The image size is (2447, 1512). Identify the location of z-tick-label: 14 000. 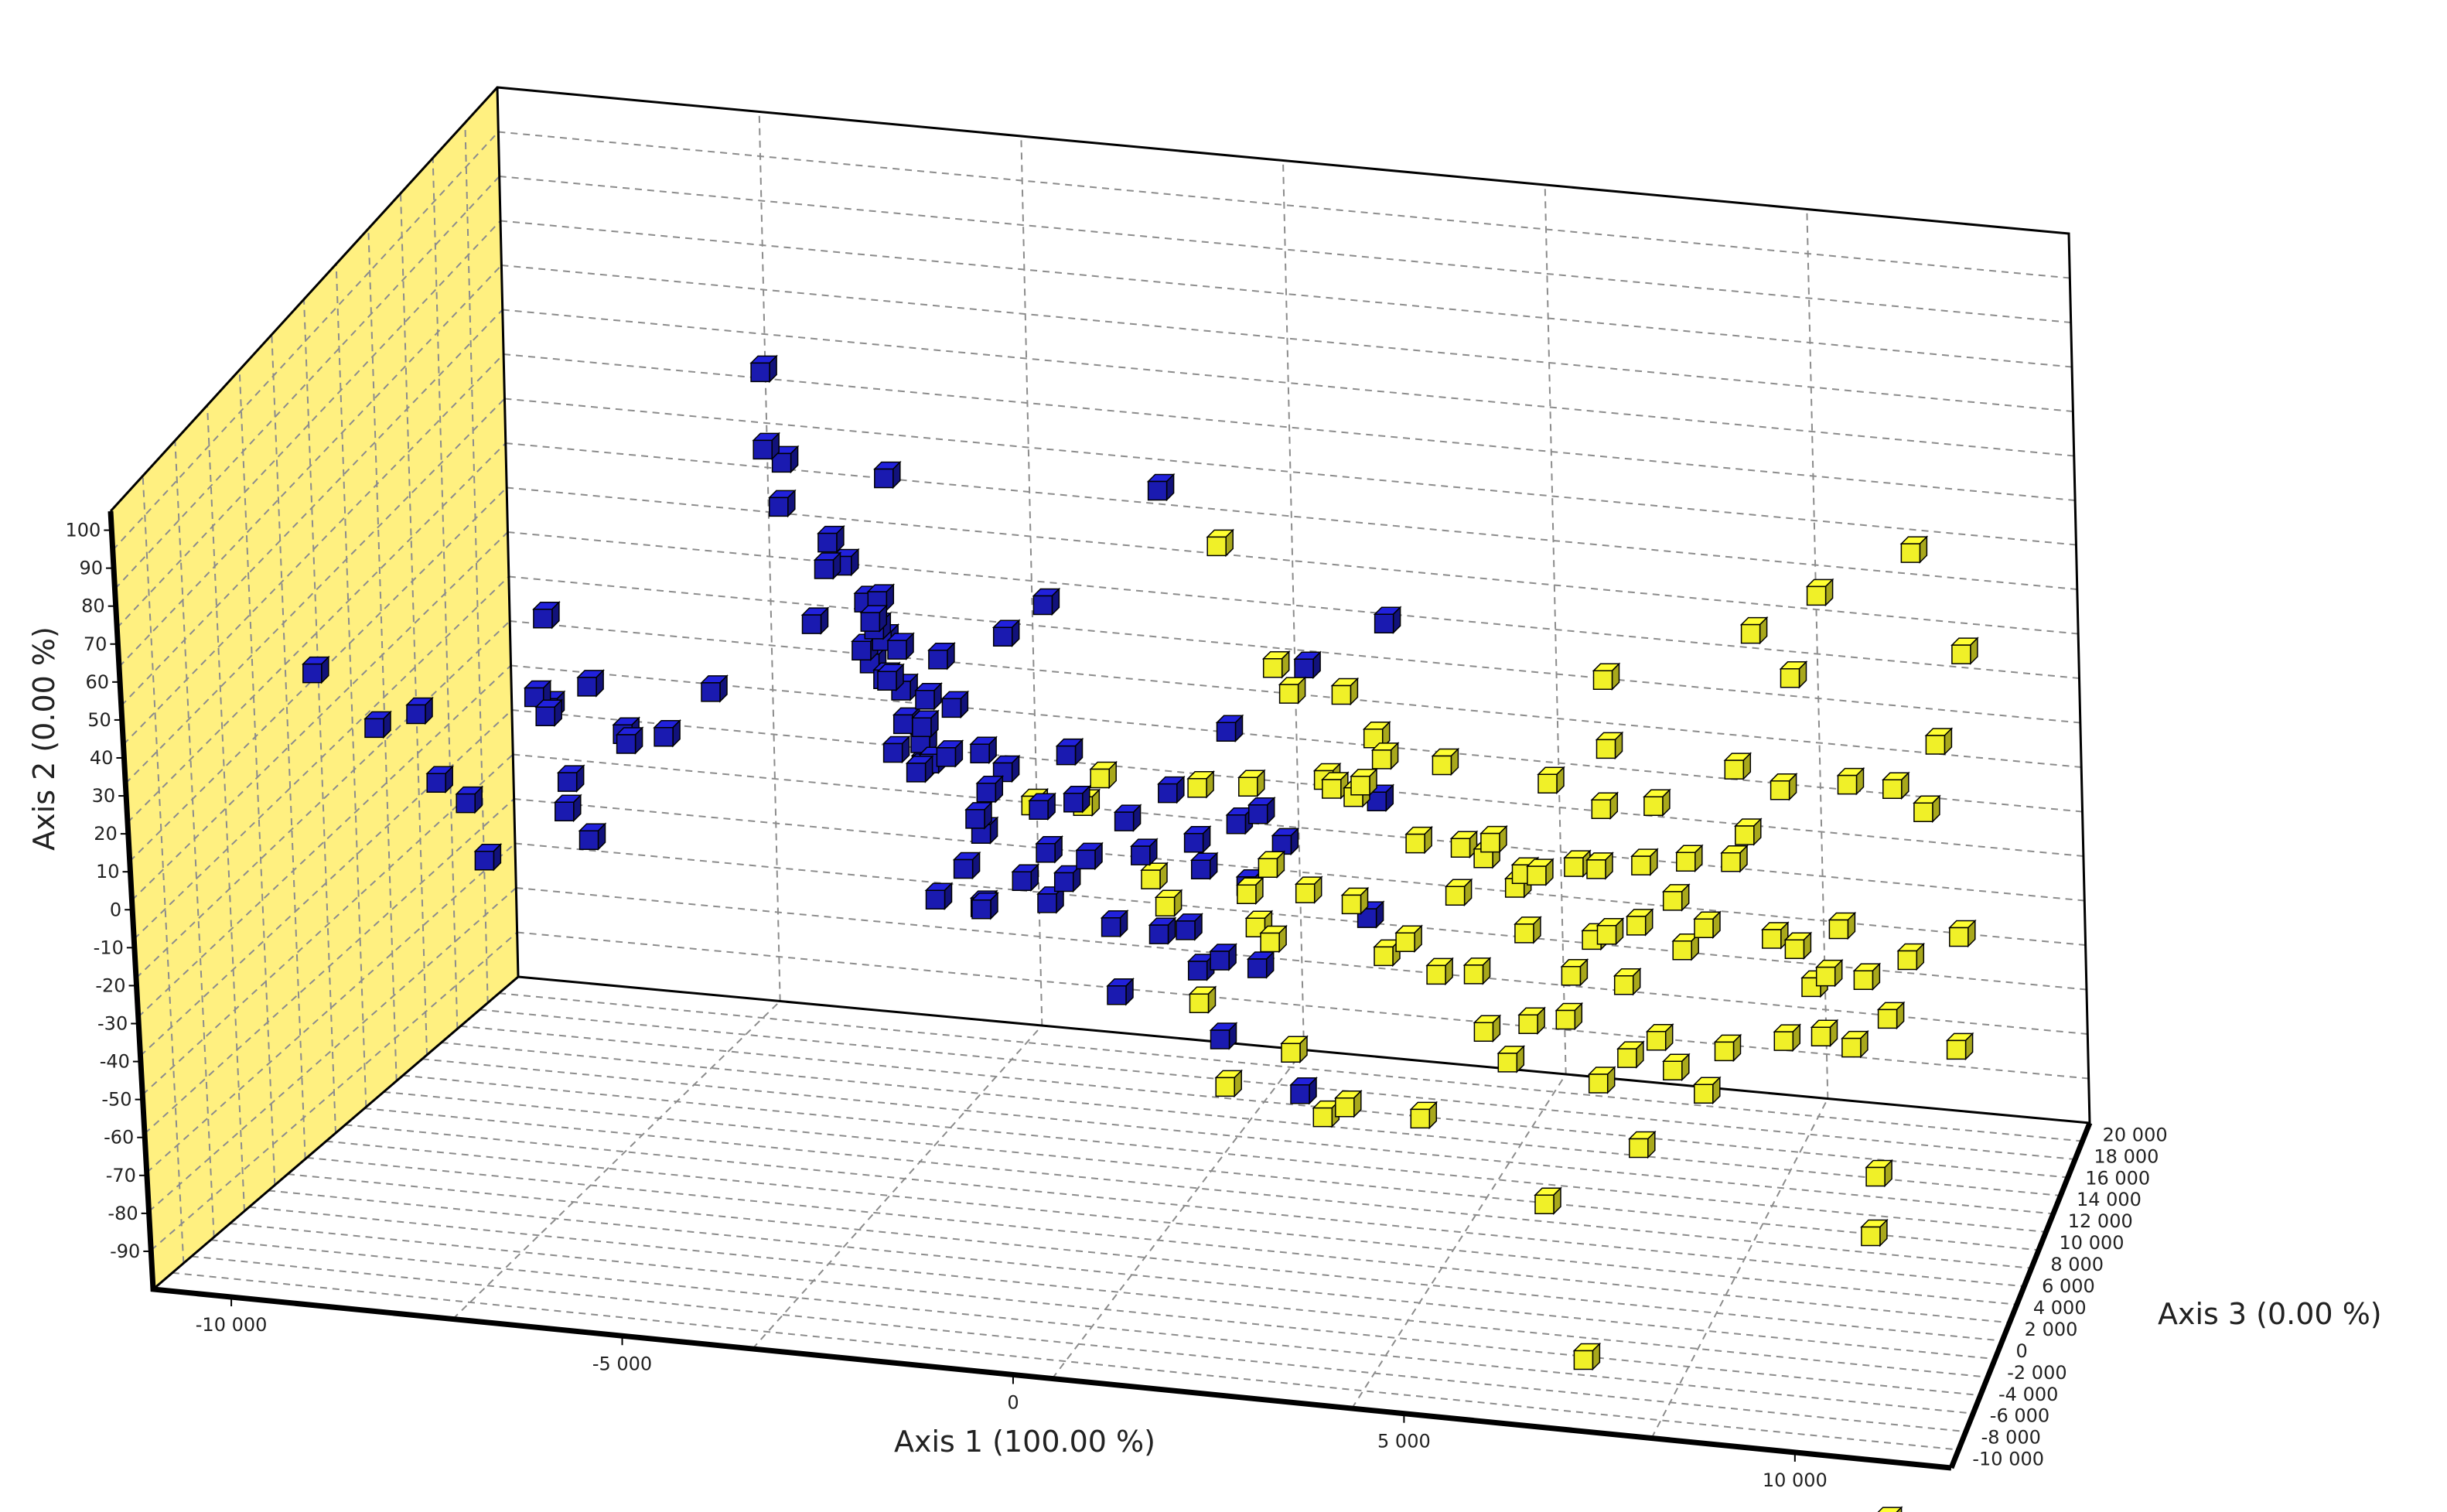
(2109, 1199).